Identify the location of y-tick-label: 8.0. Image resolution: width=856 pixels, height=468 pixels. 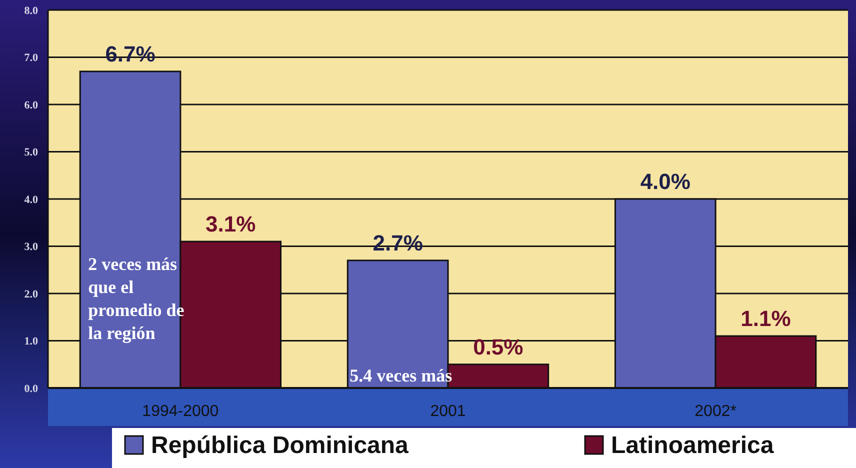
(31, 10).